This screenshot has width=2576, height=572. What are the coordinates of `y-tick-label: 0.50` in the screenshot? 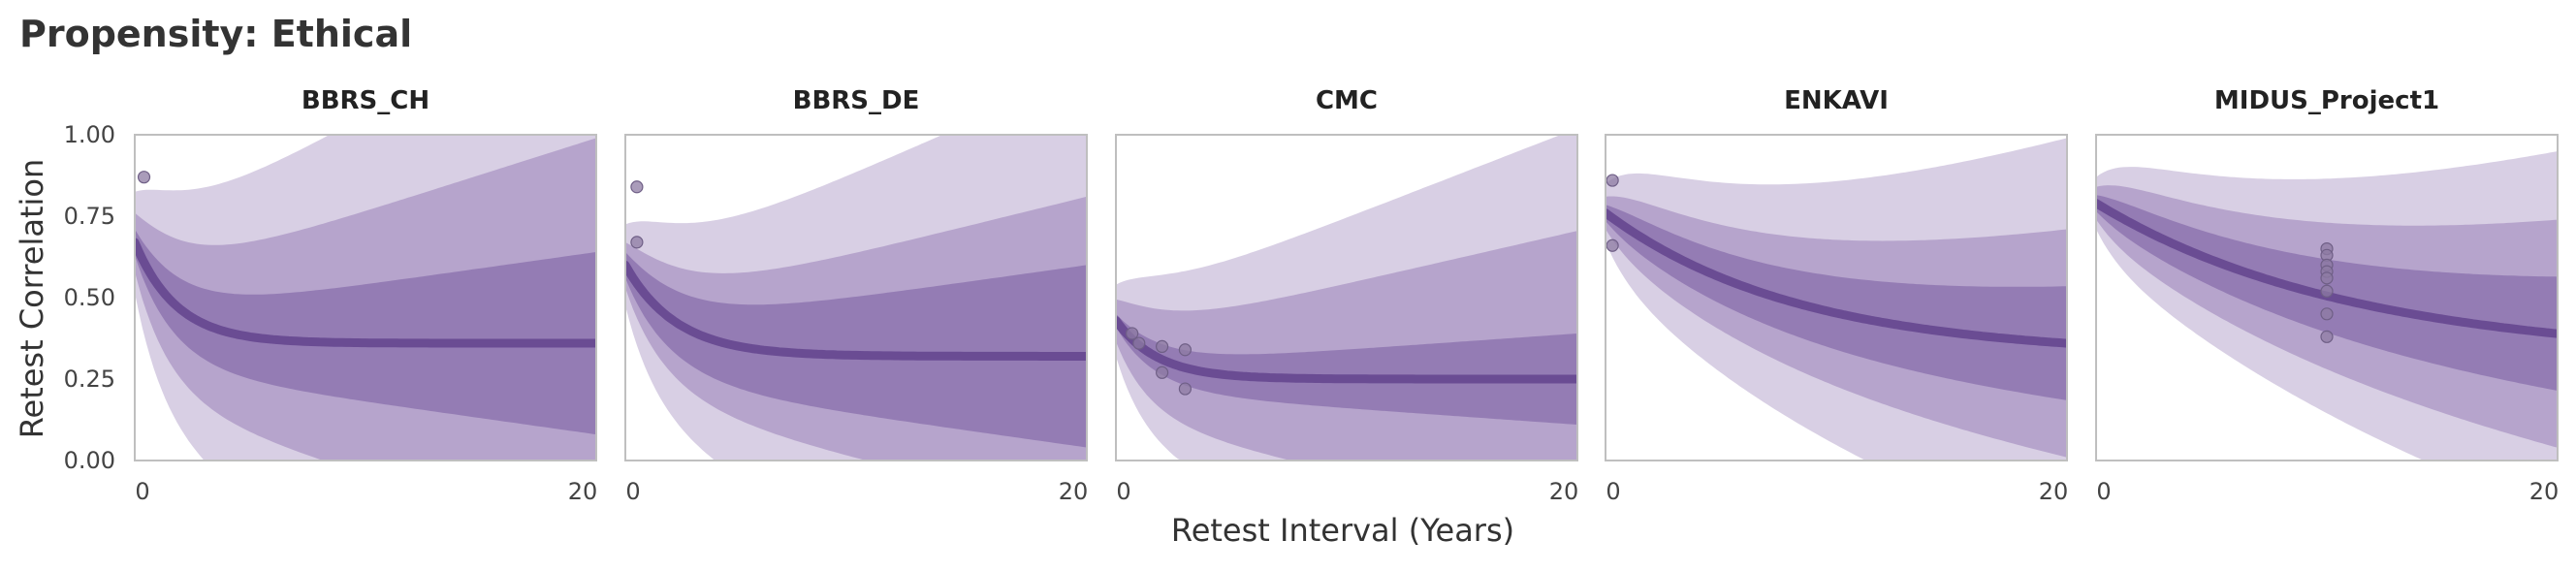 It's located at (90, 297).